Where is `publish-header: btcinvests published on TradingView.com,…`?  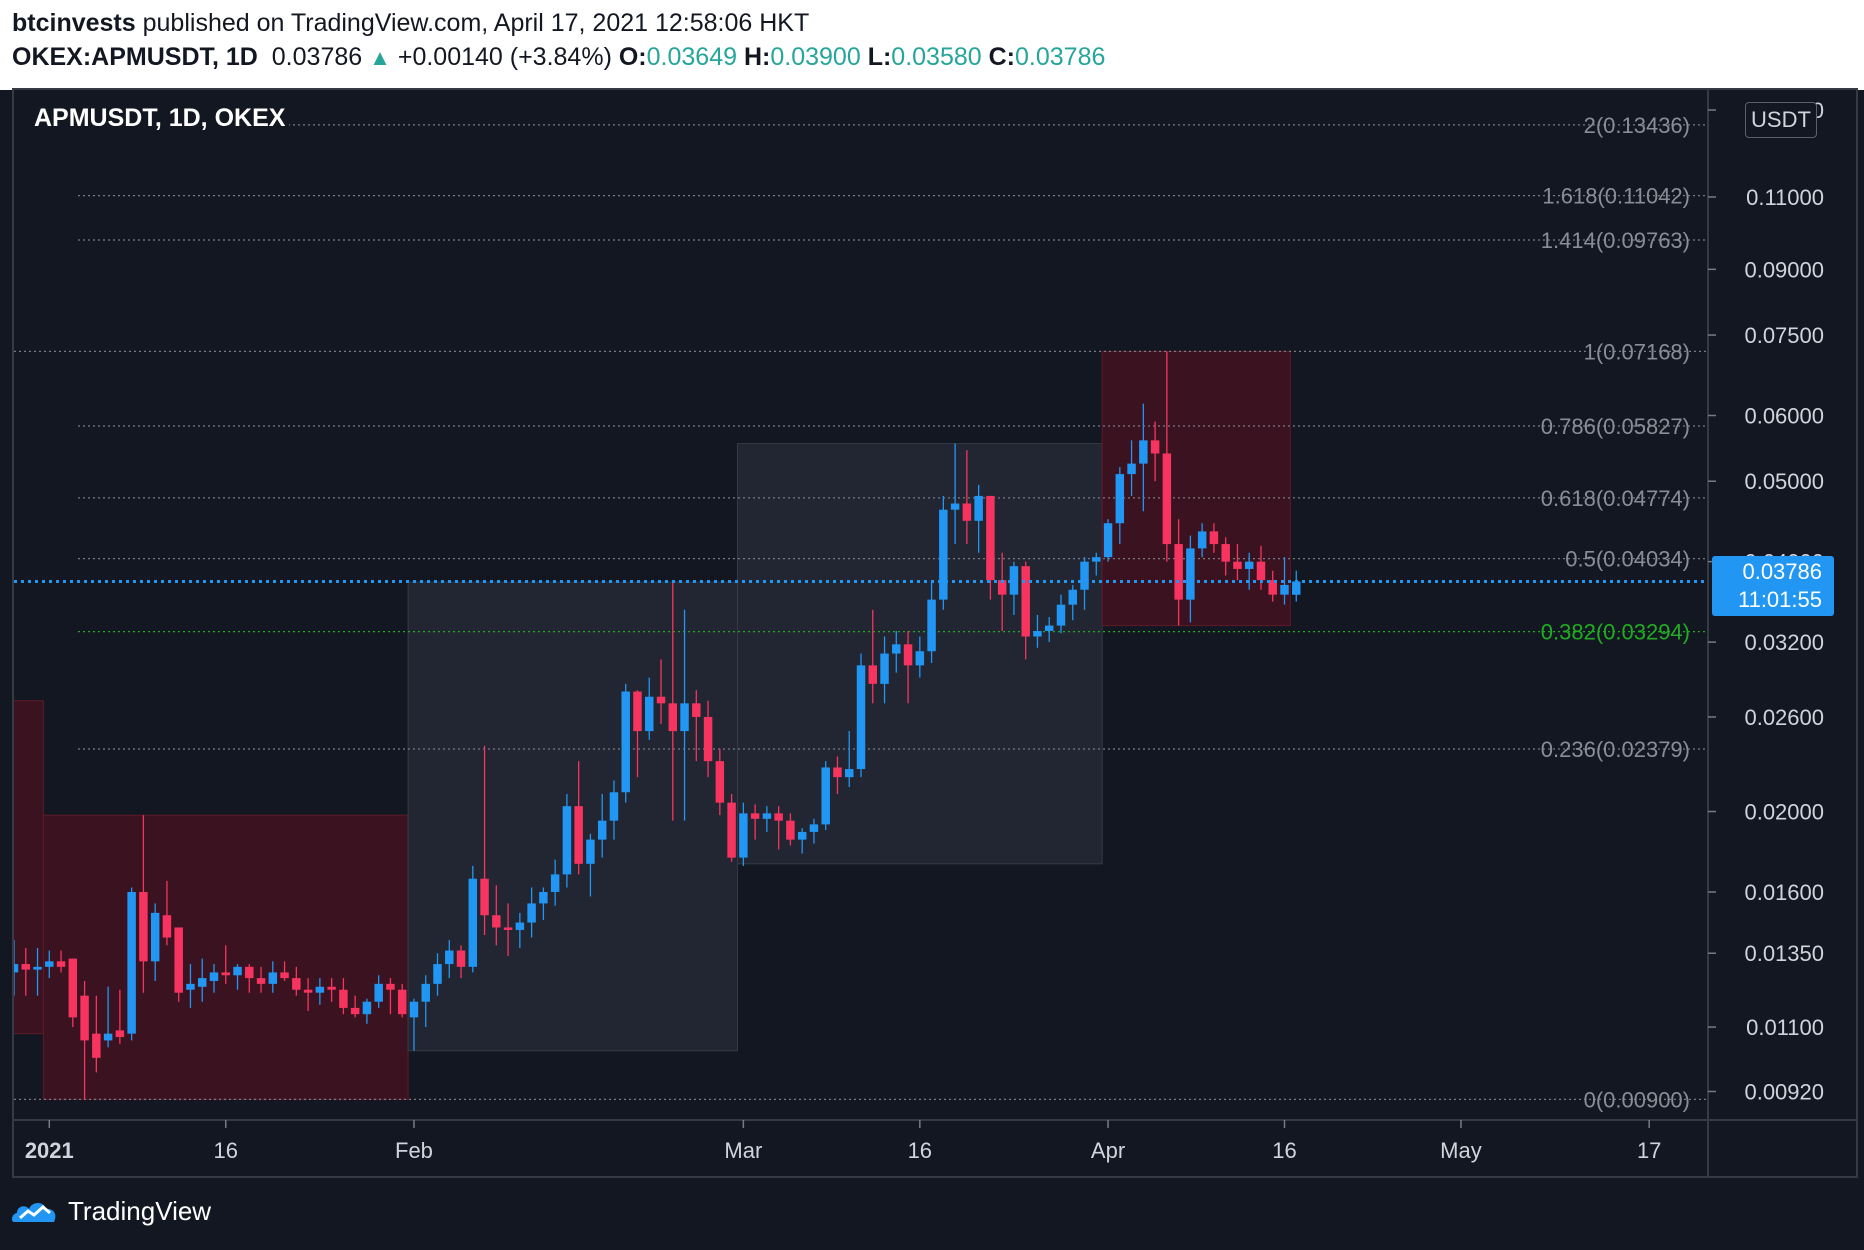
publish-header: btcinvests published on TradingView.com,… is located at coordinates (932, 45).